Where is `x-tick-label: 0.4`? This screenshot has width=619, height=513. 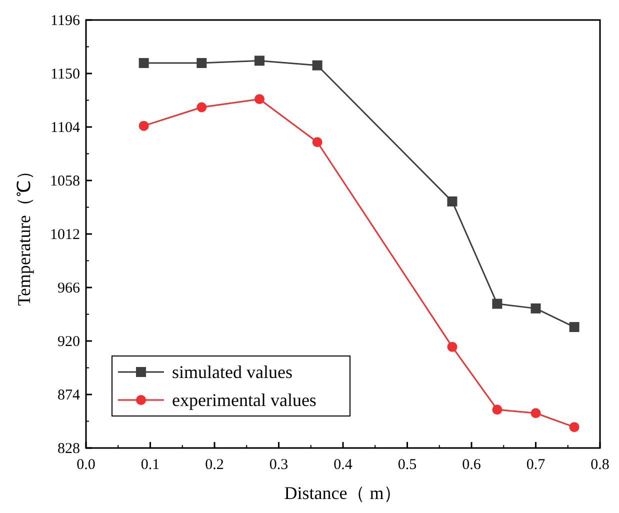 x-tick-label: 0.4 is located at coordinates (343, 465).